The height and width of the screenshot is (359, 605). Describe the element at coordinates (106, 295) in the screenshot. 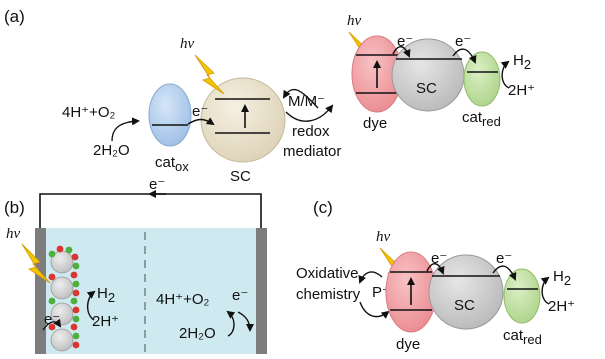

I see `panel-b-h2: H2` at that location.